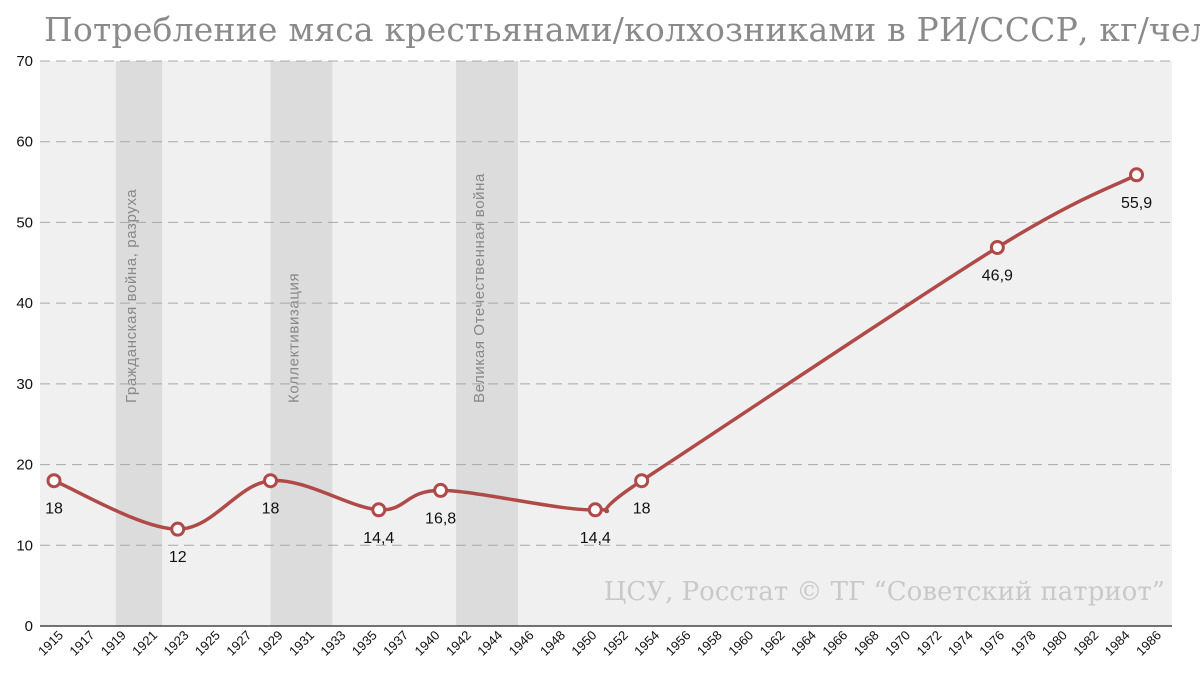  What do you see at coordinates (709, 643) in the screenshot?
I see `x-tick-label: 1958` at bounding box center [709, 643].